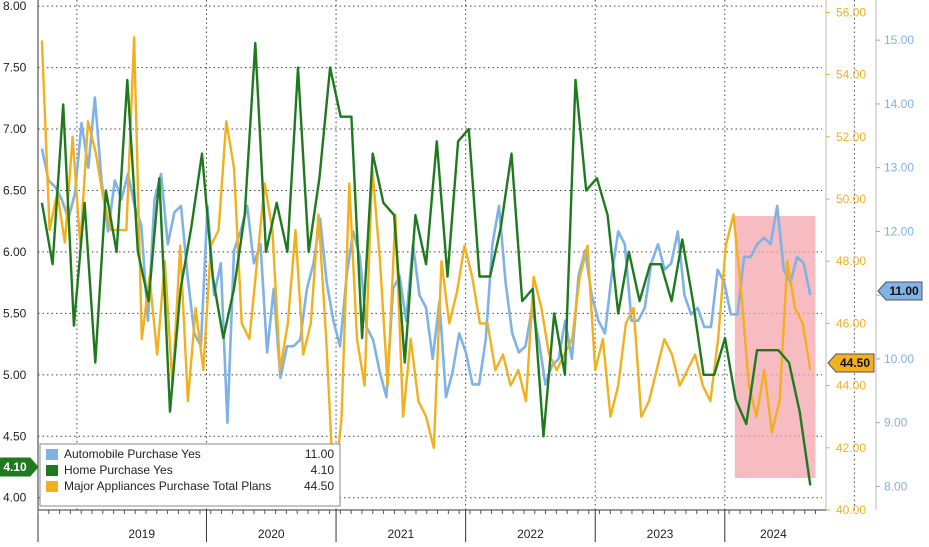  Describe the element at coordinates (899, 359) in the screenshot. I see `right-outer-tick-label: 10.00` at that location.